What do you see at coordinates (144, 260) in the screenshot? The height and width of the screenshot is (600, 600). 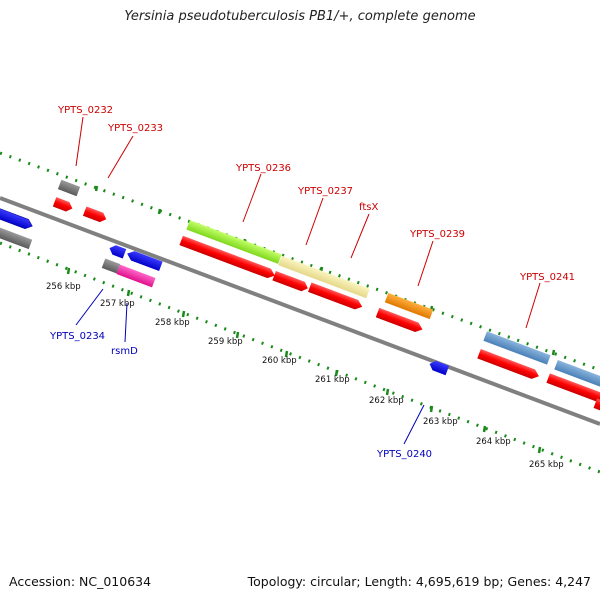 I see `gene-rsmD-blue` at bounding box center [144, 260].